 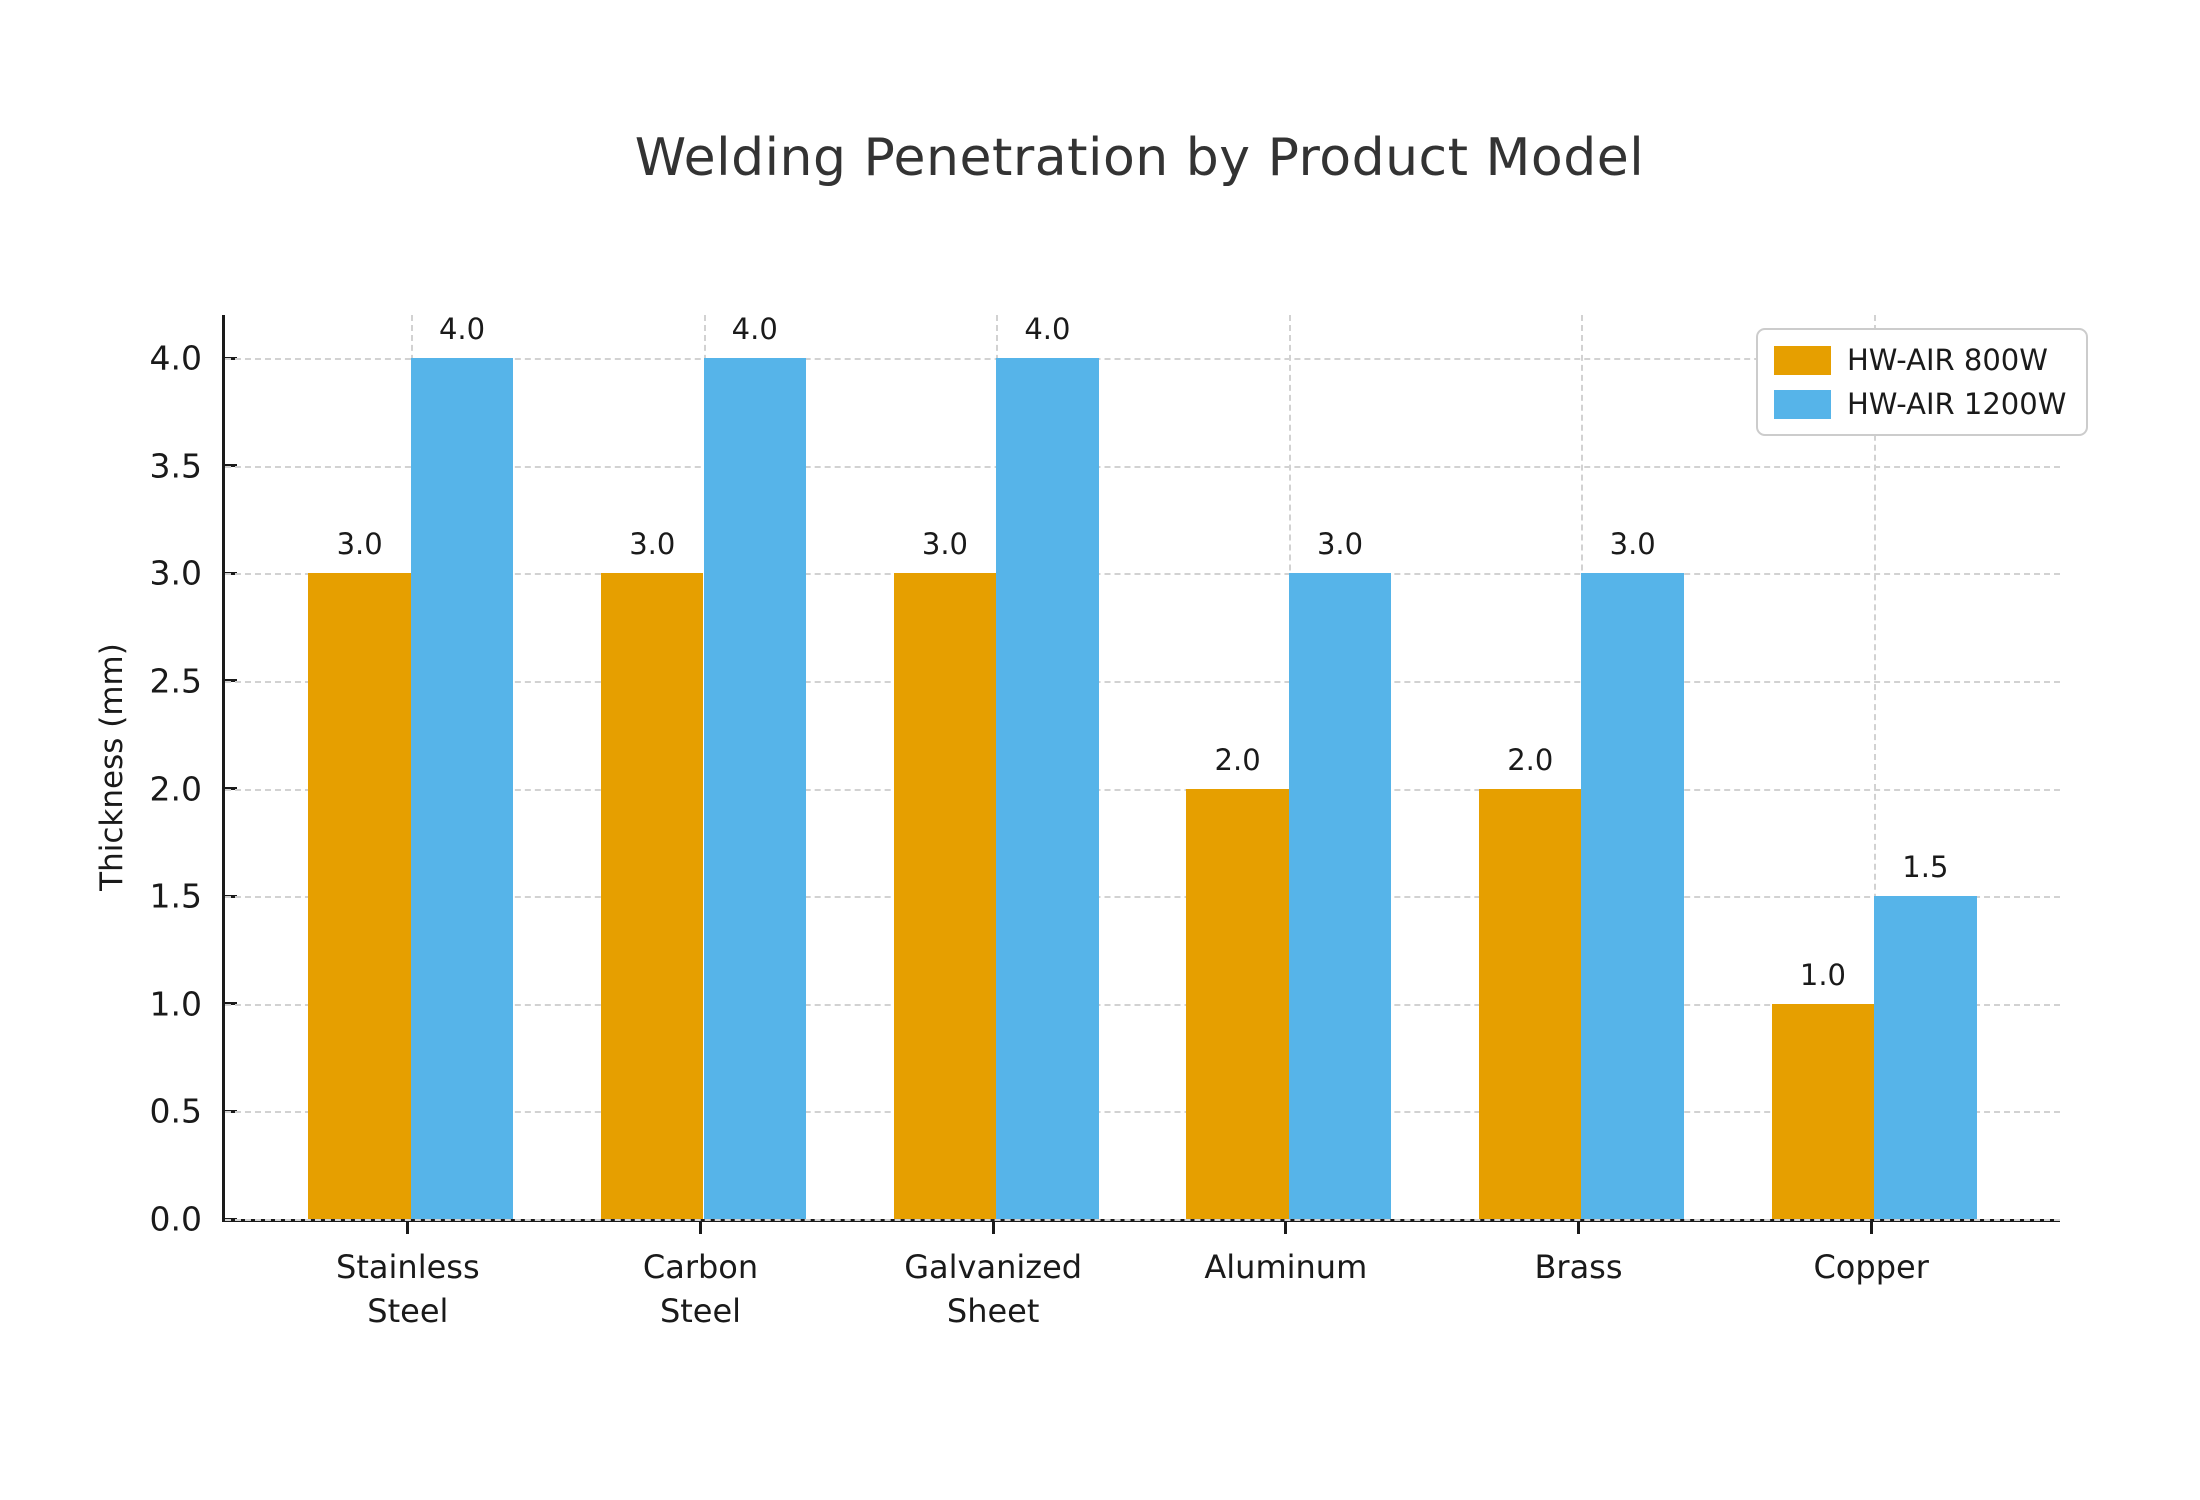 I want to click on bar-value-label: 1.0, so click(x=1822, y=974).